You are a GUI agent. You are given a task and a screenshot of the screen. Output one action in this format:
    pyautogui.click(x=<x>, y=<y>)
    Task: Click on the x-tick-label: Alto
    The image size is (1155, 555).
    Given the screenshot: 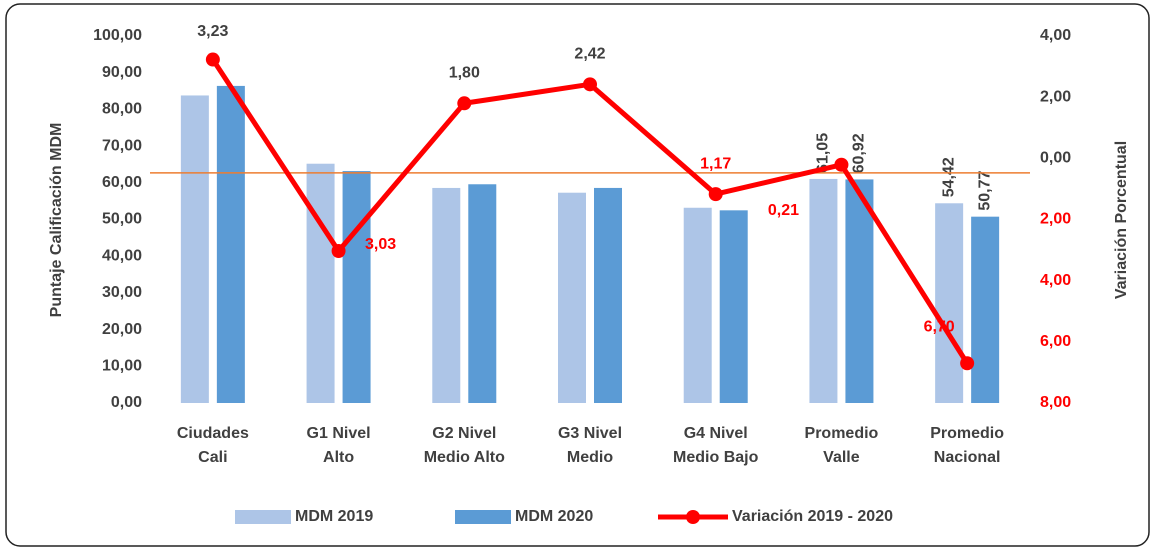 What is the action you would take?
    pyautogui.click(x=338, y=457)
    